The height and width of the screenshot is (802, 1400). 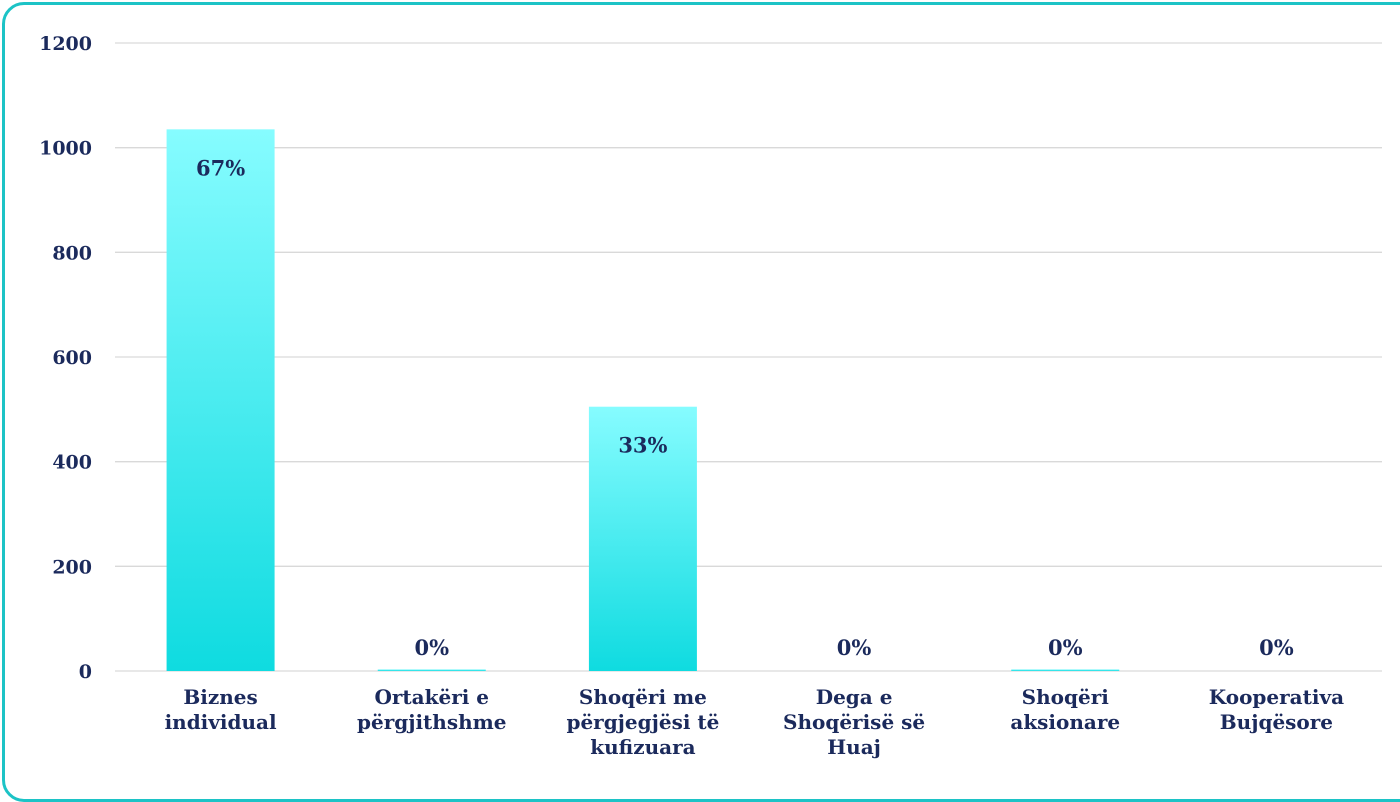 I want to click on x-category-label: Ortakëri e përgjithshme, so click(x=432, y=709).